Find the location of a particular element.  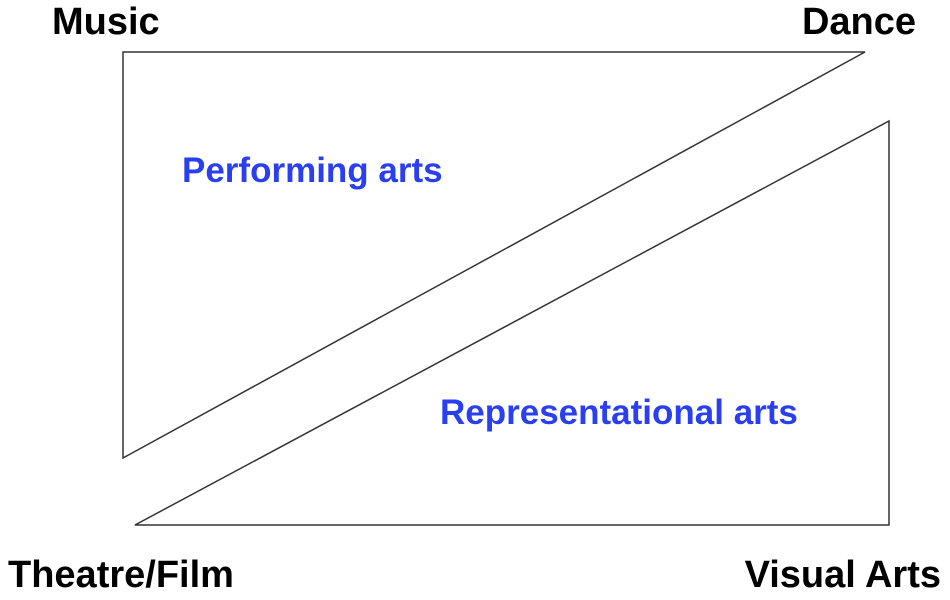

region-label-representational-arts: Representational arts is located at coordinates (619, 412).